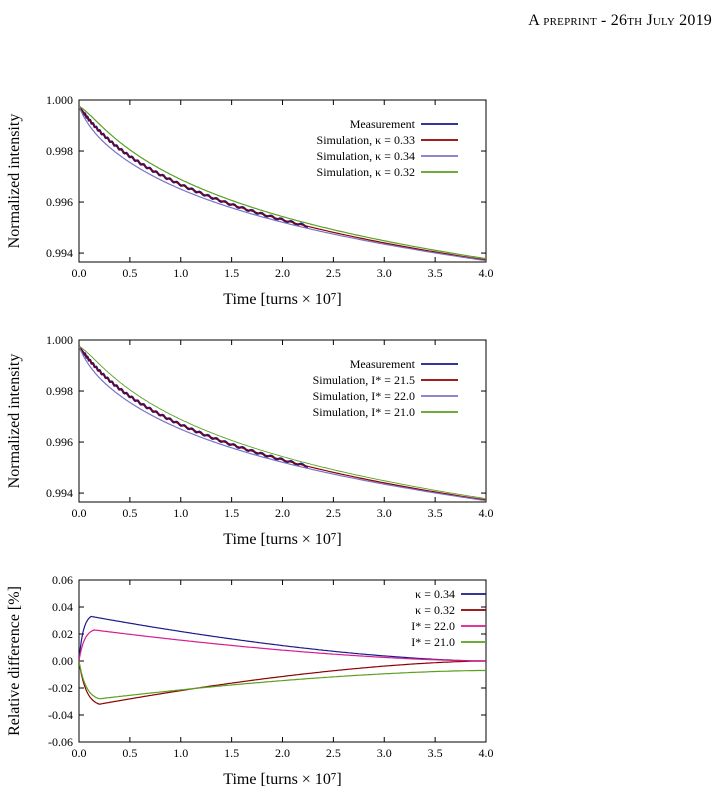  I want to click on y-tick-label: 0.02, so click(62, 634).